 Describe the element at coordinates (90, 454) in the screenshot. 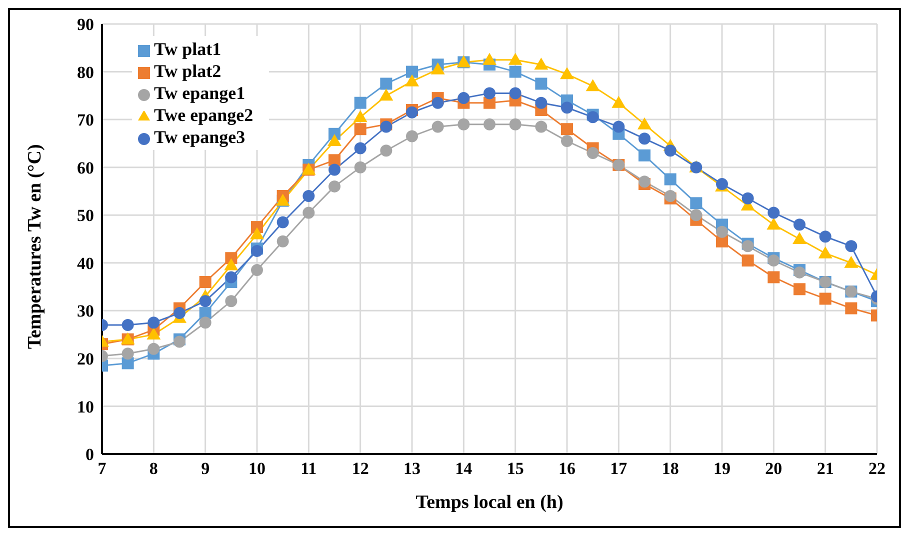

I see `y-tick-label: 0` at that location.